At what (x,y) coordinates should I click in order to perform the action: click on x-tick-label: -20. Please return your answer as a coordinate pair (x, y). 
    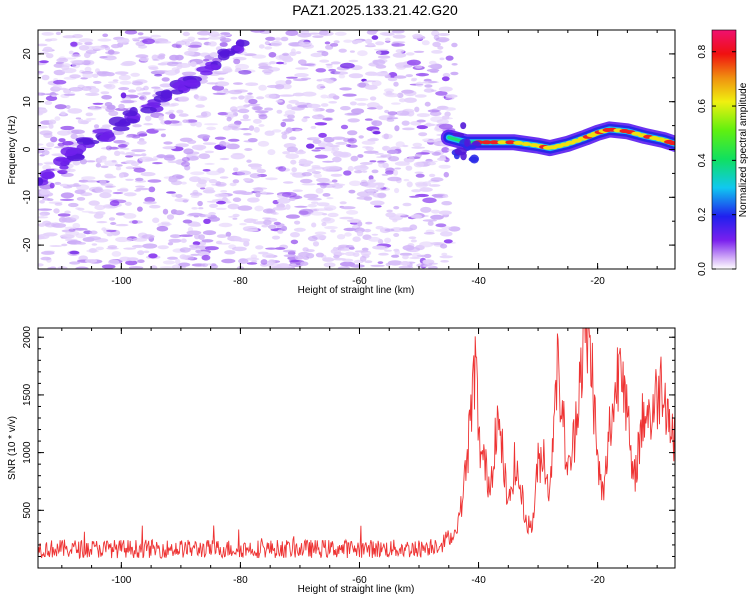
    Looking at the image, I should click on (597, 281).